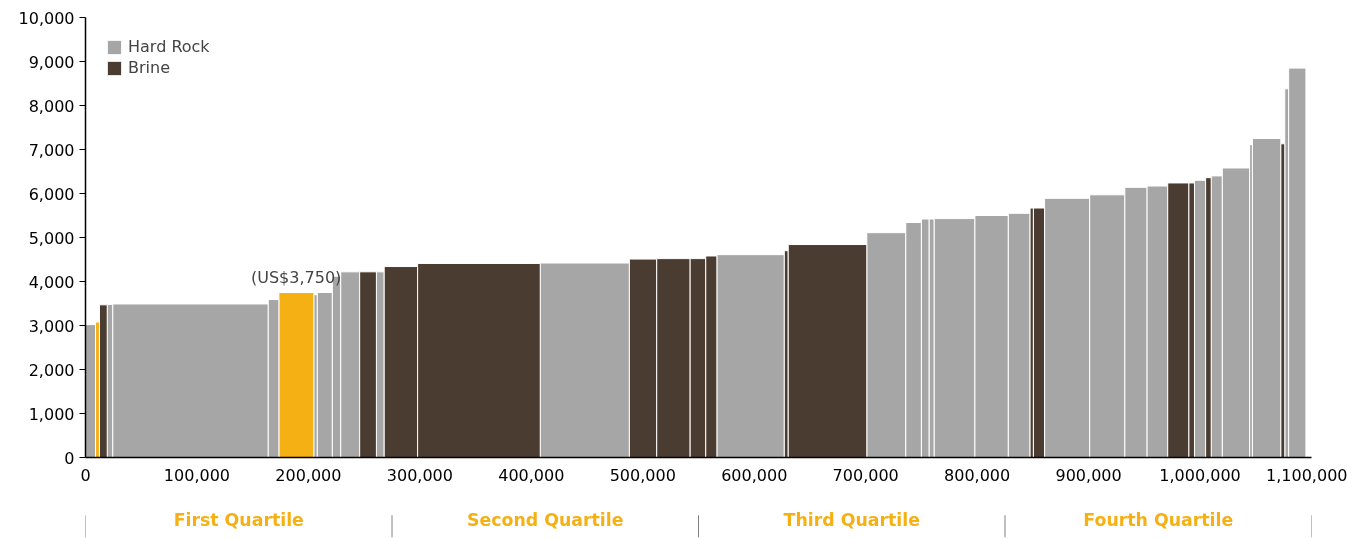 The width and height of the screenshot is (1347, 539). What do you see at coordinates (51, 62) in the screenshot?
I see `y-tick-label: 9,000` at bounding box center [51, 62].